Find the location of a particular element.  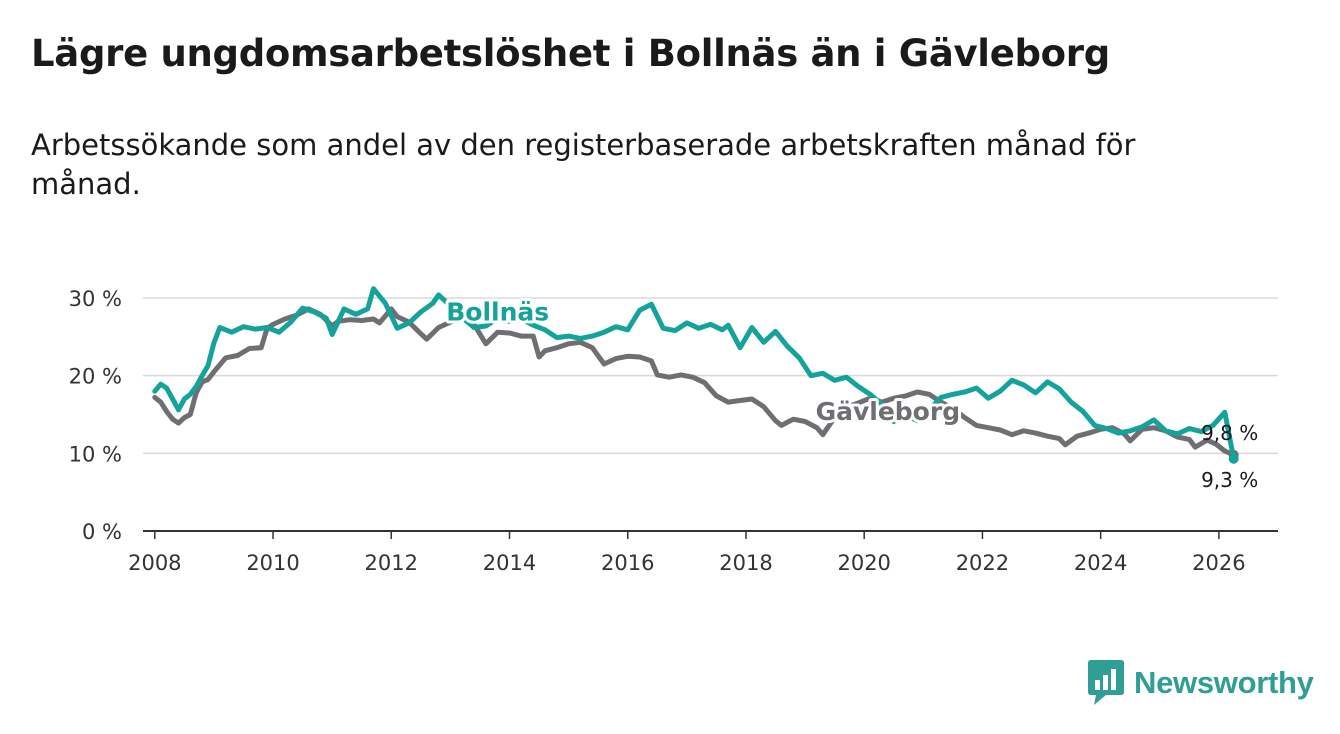

x-tick-label-2010: 2010 is located at coordinates (272, 563).